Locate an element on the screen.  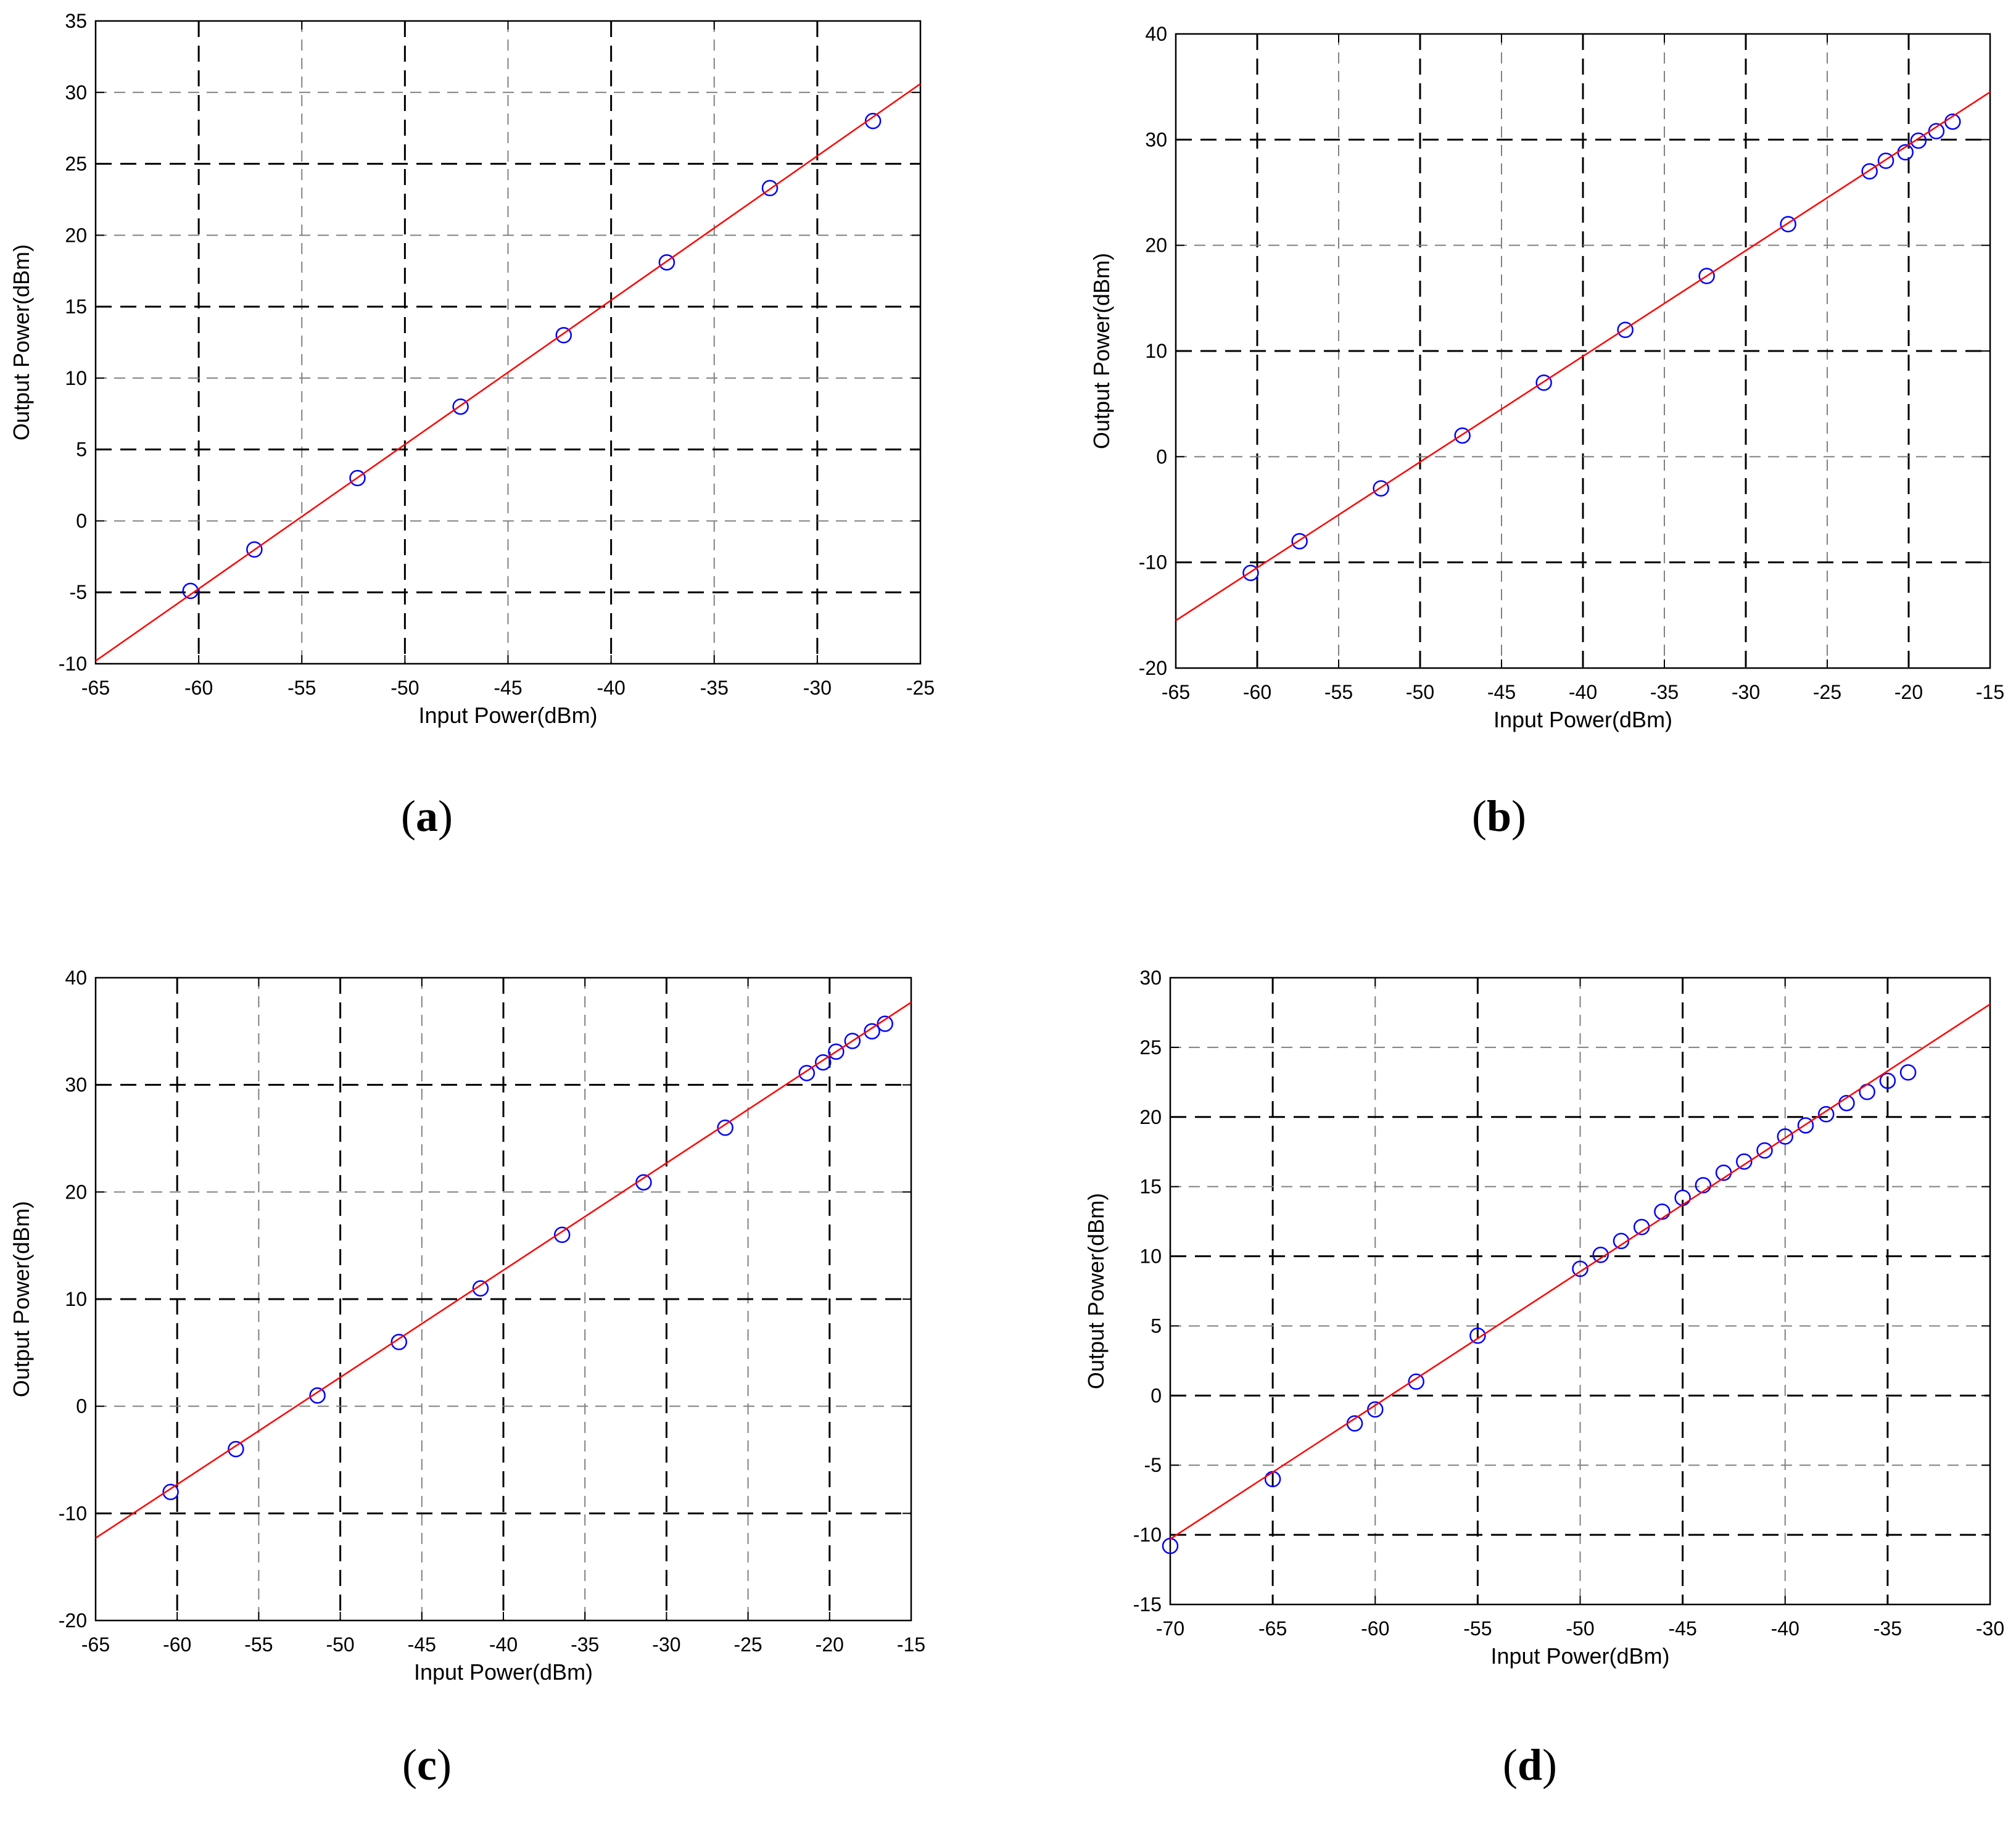
y-tick-label: 35 is located at coordinates (76, 21).